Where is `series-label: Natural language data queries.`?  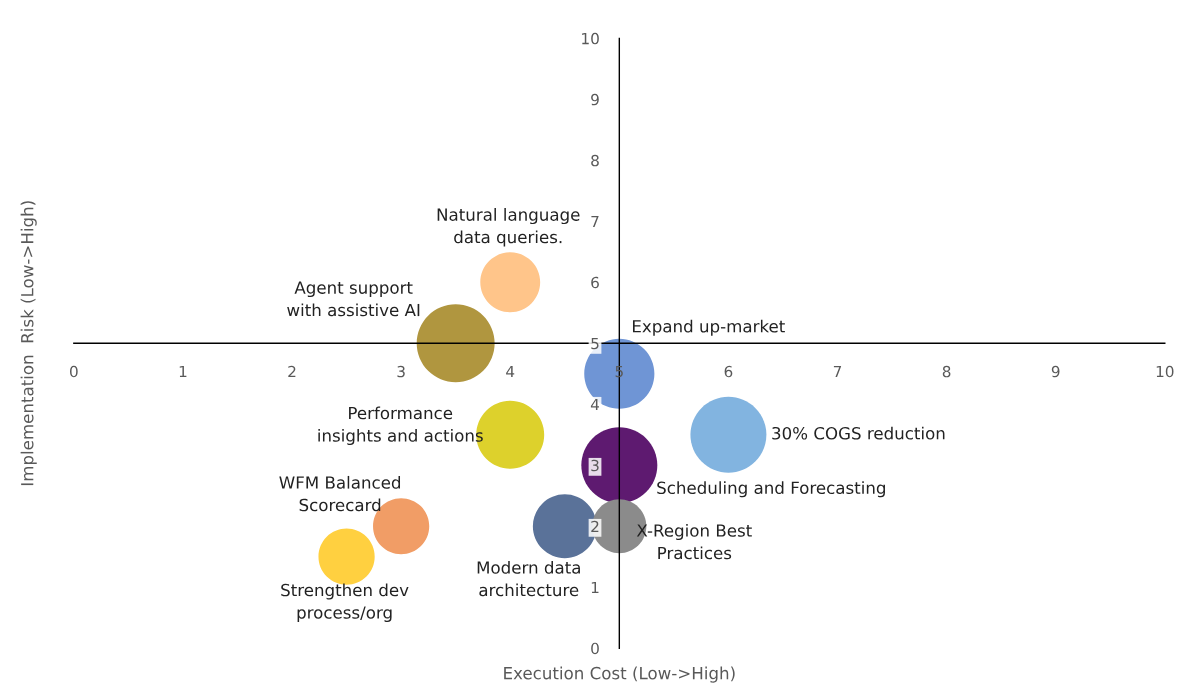 series-label: Natural language data queries. is located at coordinates (508, 227).